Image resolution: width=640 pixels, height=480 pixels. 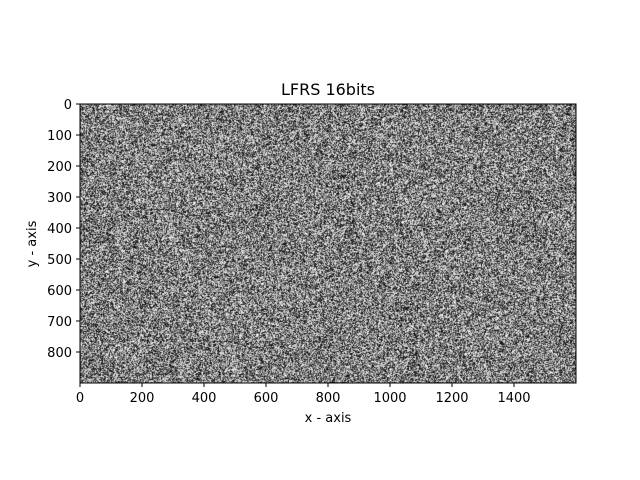 I want to click on x-axis-ticks: 0 200 400 600 800 1000 1200 1400, so click(x=303, y=394).